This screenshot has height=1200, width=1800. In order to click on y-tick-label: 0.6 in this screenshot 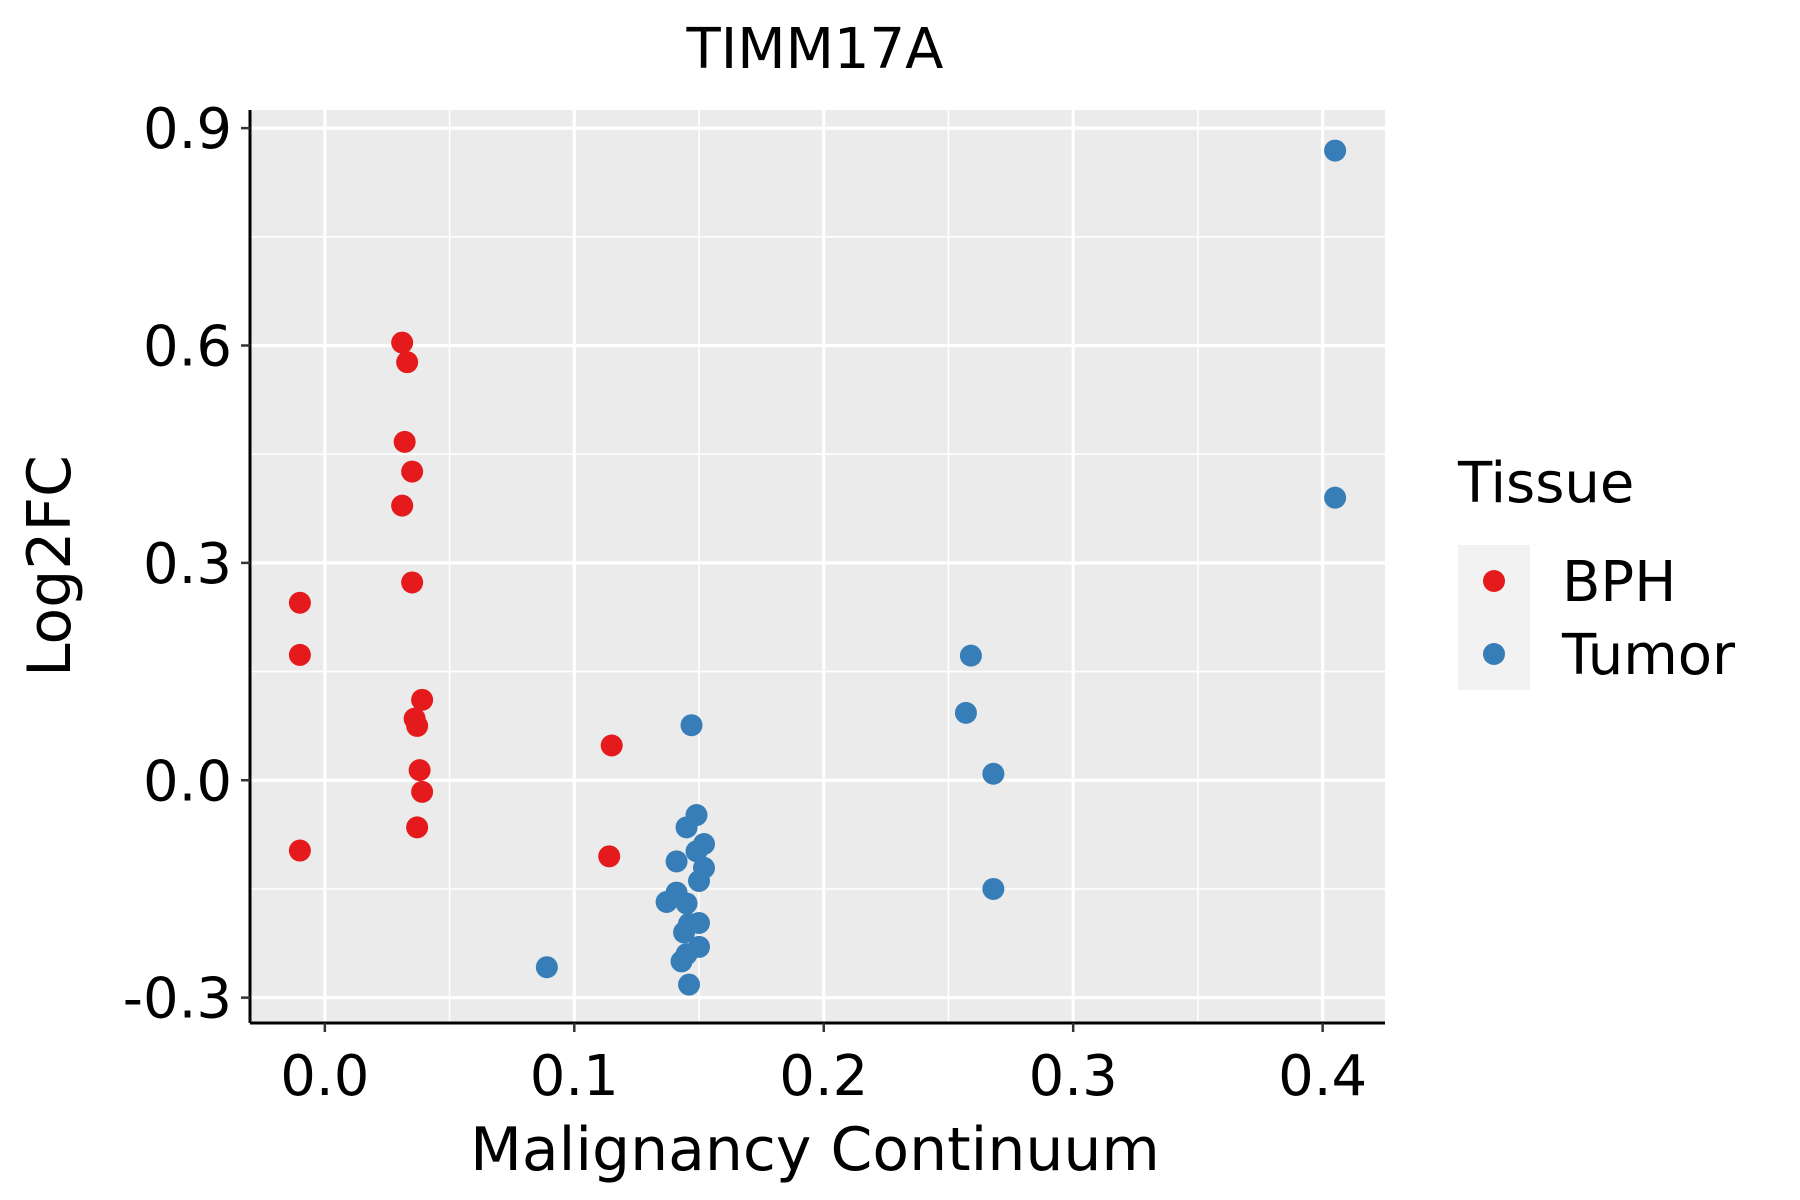, I will do `click(187, 346)`.